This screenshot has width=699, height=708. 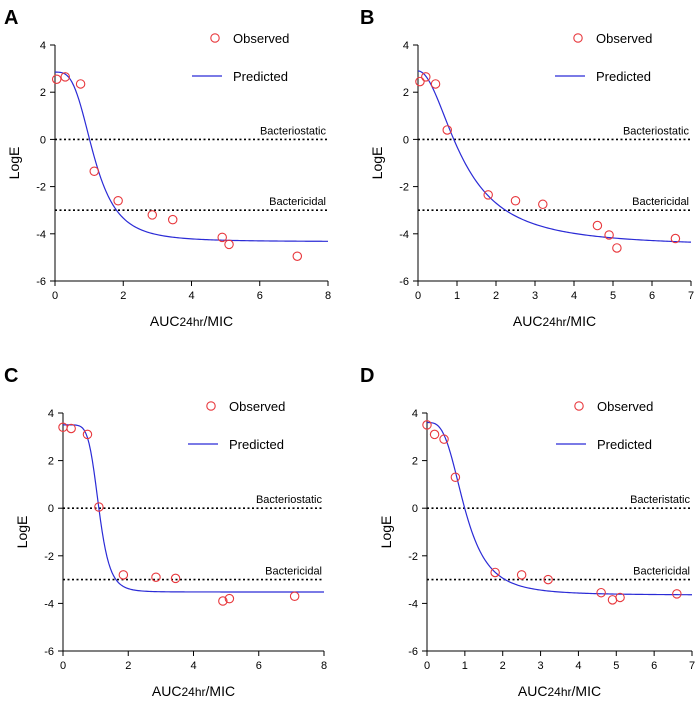 I want to click on panel-label: B, so click(x=367, y=18).